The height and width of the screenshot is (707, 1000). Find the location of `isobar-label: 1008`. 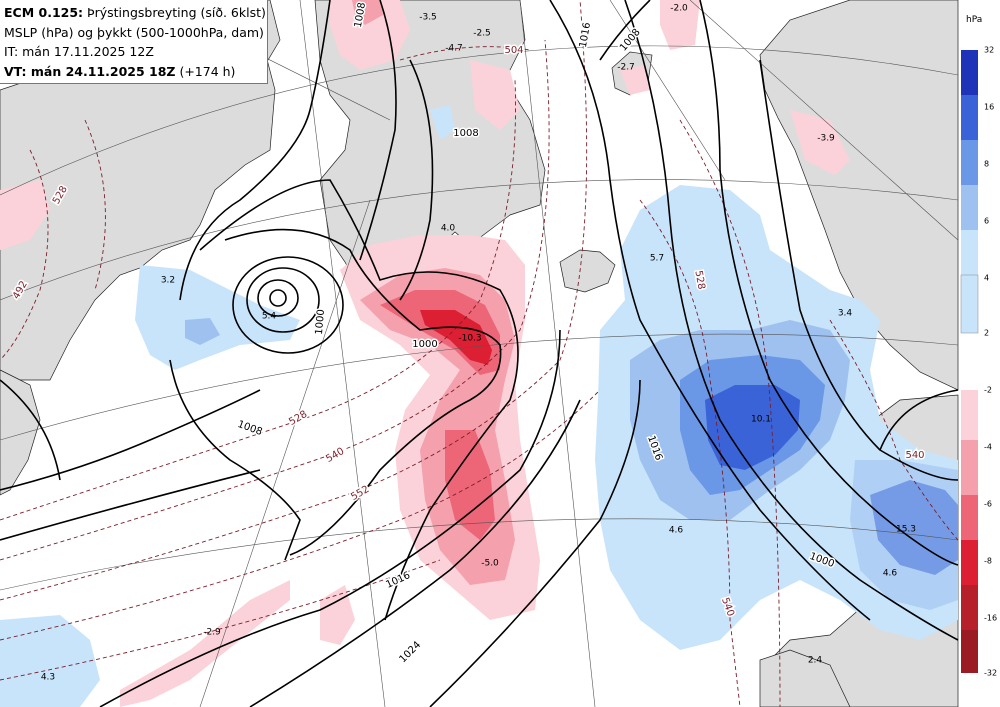

isobar-label: 1008 is located at coordinates (465, 133).